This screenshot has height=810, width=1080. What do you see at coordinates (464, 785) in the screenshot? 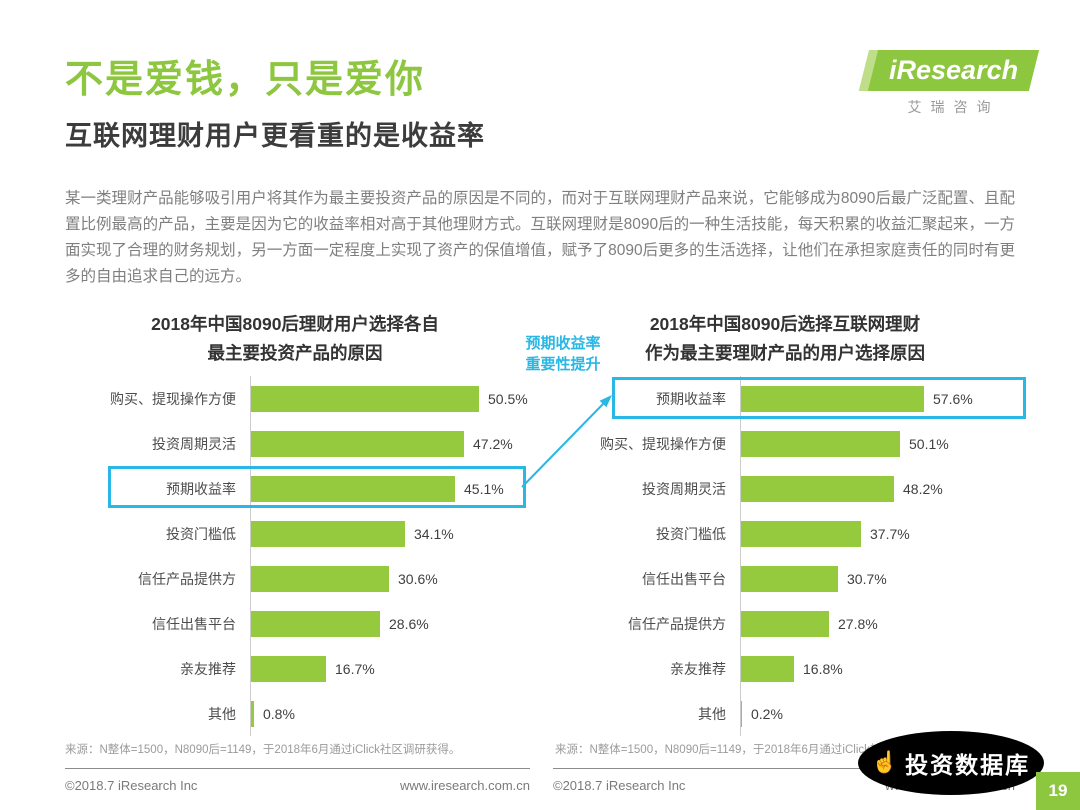
I see `site-url-left: www.iresearch.com.cn` at bounding box center [464, 785].